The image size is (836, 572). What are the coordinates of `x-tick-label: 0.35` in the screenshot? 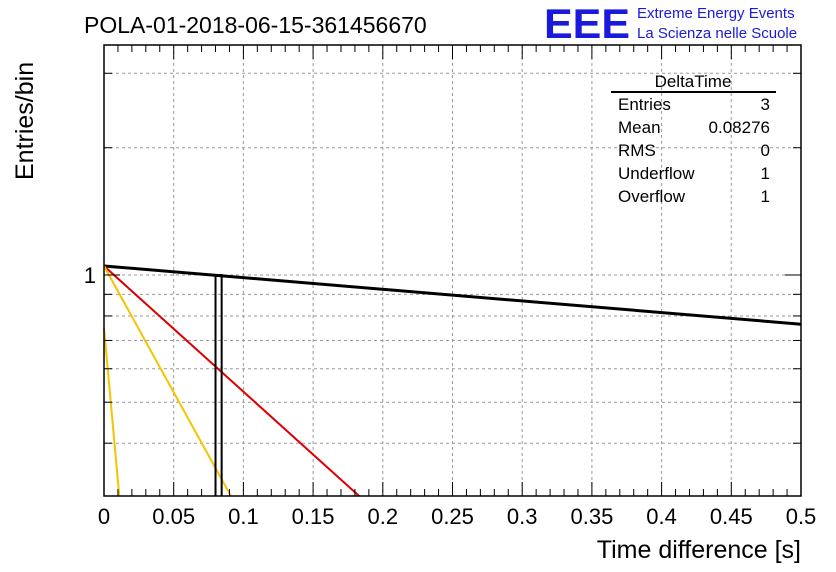 It's located at (591, 516).